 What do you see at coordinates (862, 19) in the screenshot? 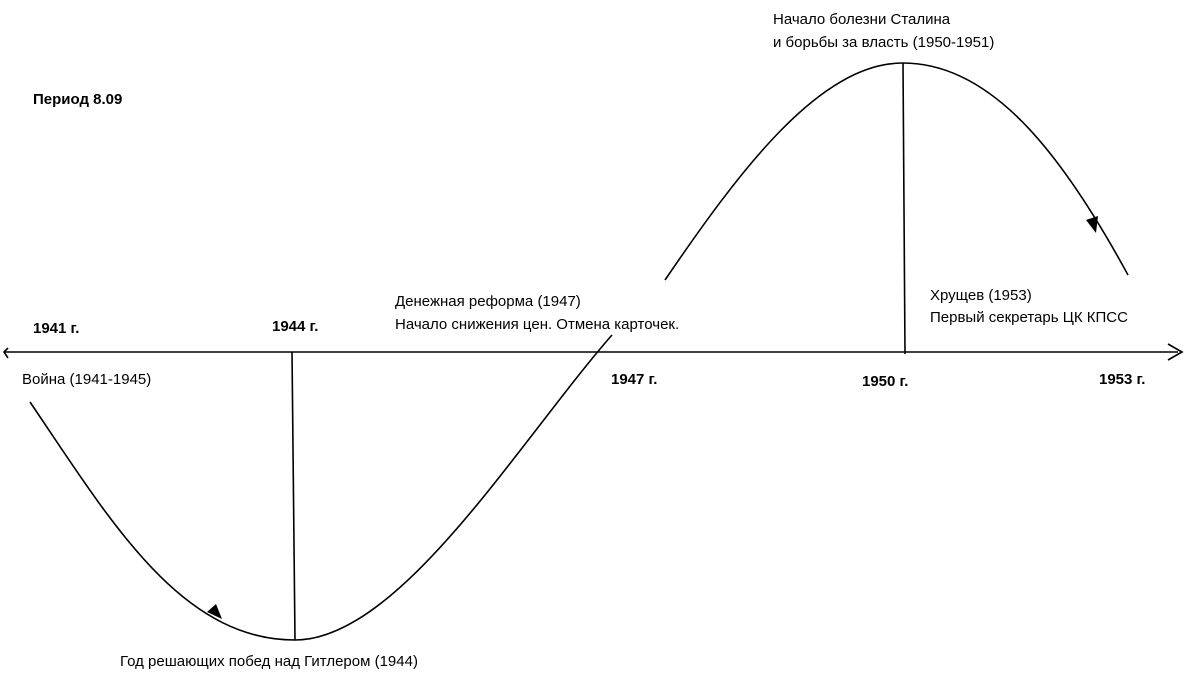
I see `event-label: Начало болезни Сталина` at bounding box center [862, 19].